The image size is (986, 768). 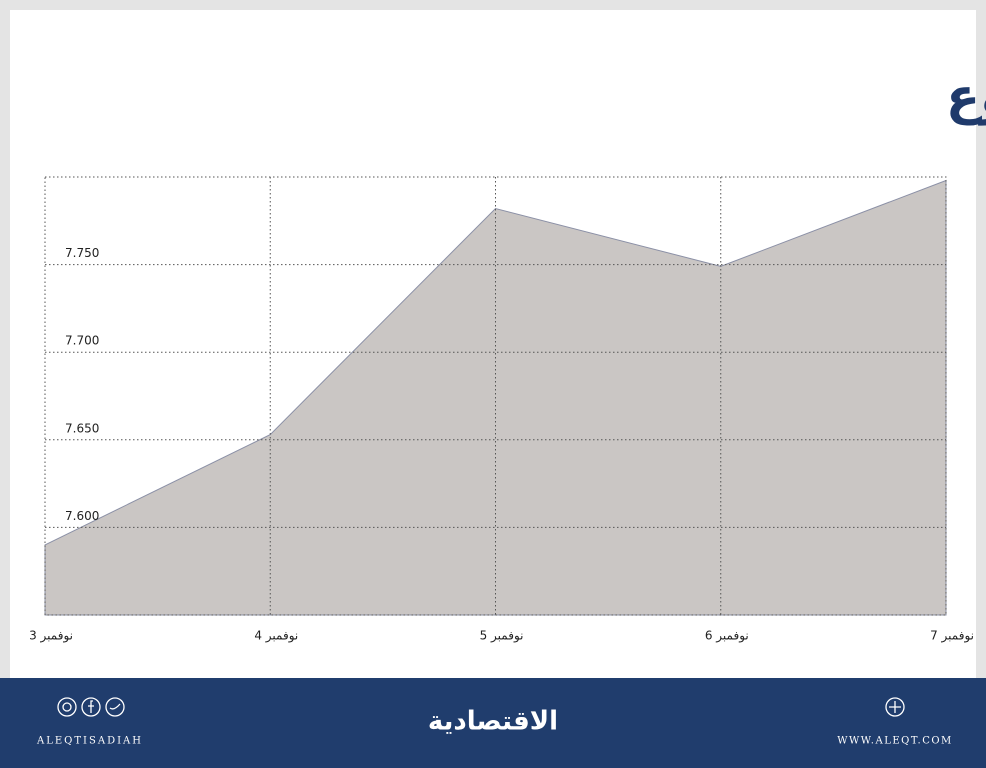 I want to click on y-tick-label: 7.650, so click(x=82, y=428).